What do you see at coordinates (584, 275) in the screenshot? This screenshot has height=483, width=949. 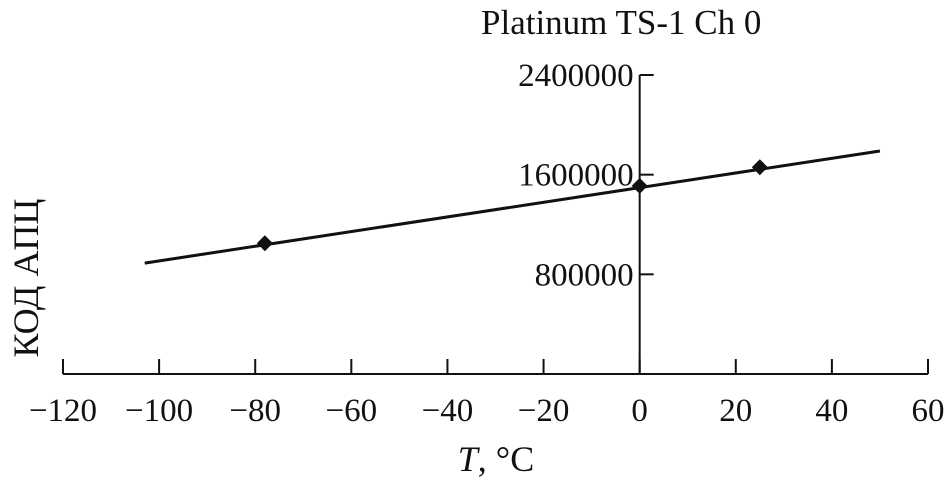 I see `y-tick-label: 800000` at bounding box center [584, 275].